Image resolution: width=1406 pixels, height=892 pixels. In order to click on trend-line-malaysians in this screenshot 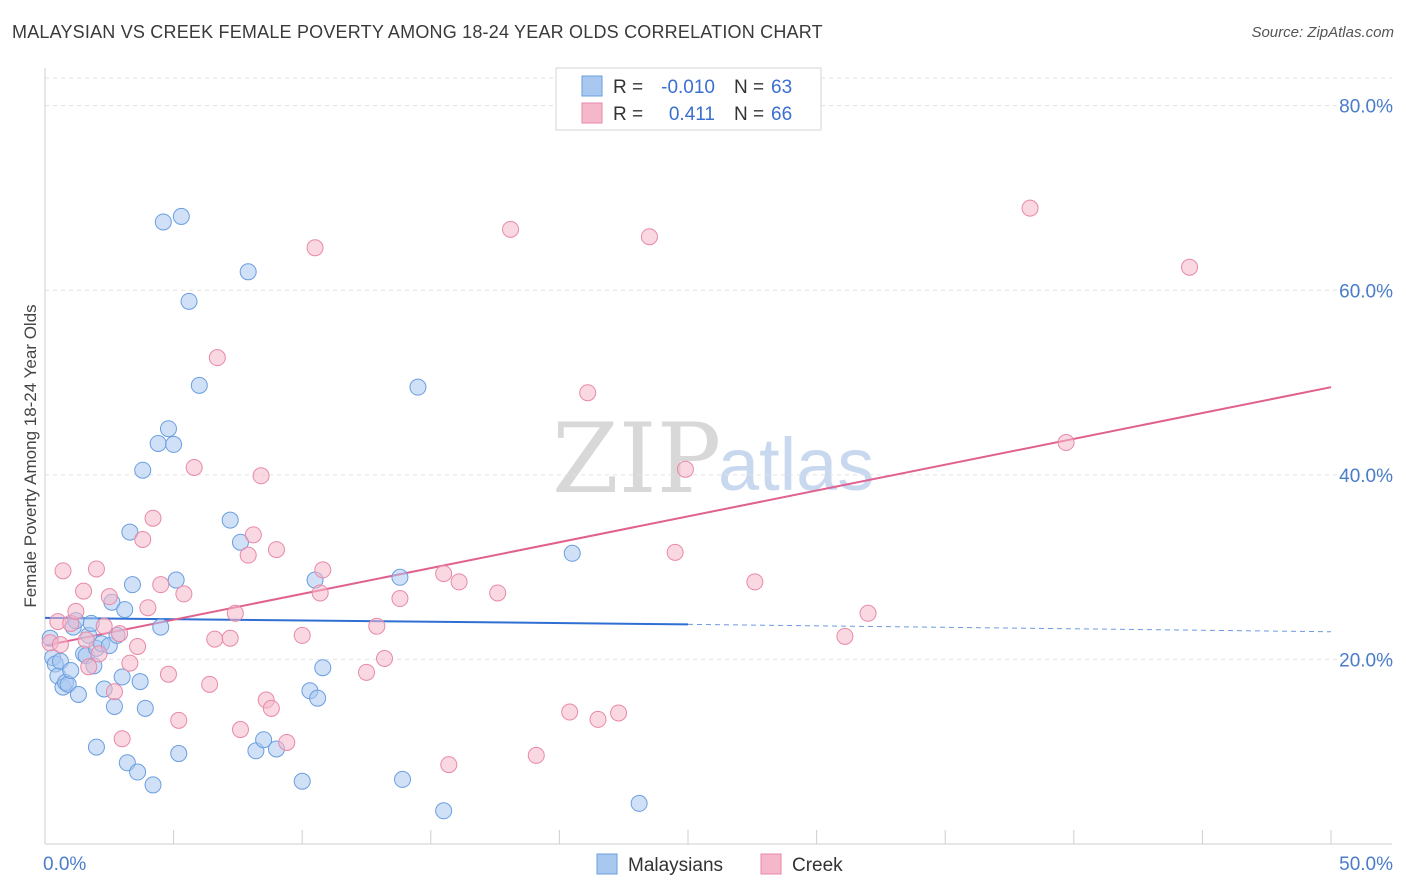, I will do `click(366, 621)`.